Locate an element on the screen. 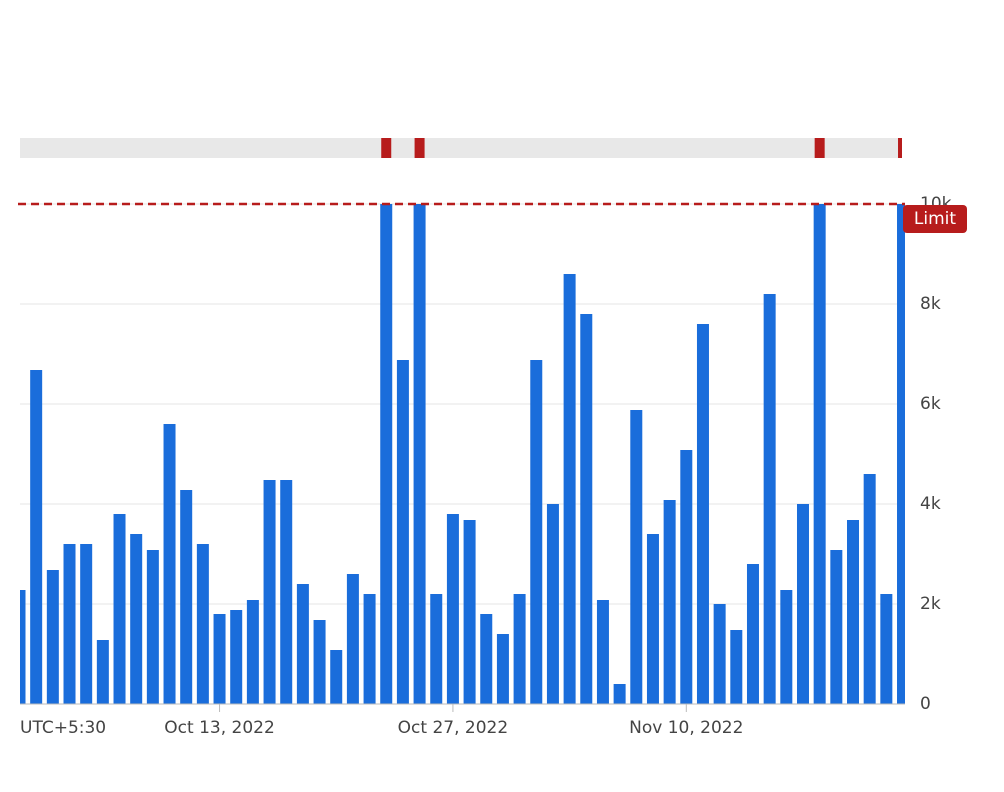 The height and width of the screenshot is (792, 1004). x-tick-label: Oct 27, 2022 is located at coordinates (453, 728).